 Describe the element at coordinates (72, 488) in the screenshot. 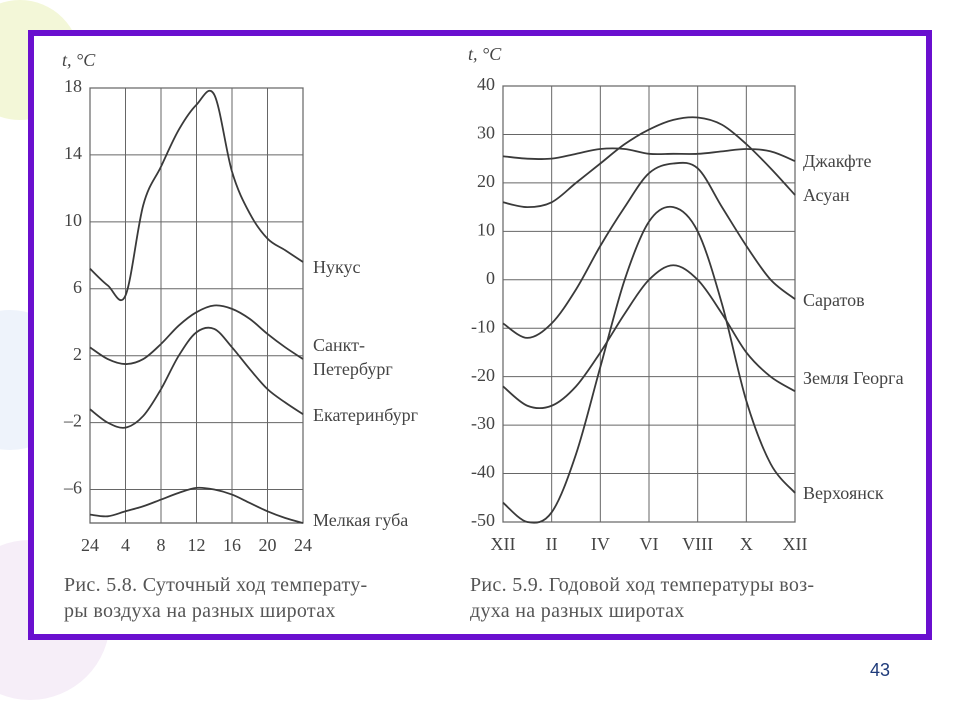

I see `y-tick-label: –6` at that location.